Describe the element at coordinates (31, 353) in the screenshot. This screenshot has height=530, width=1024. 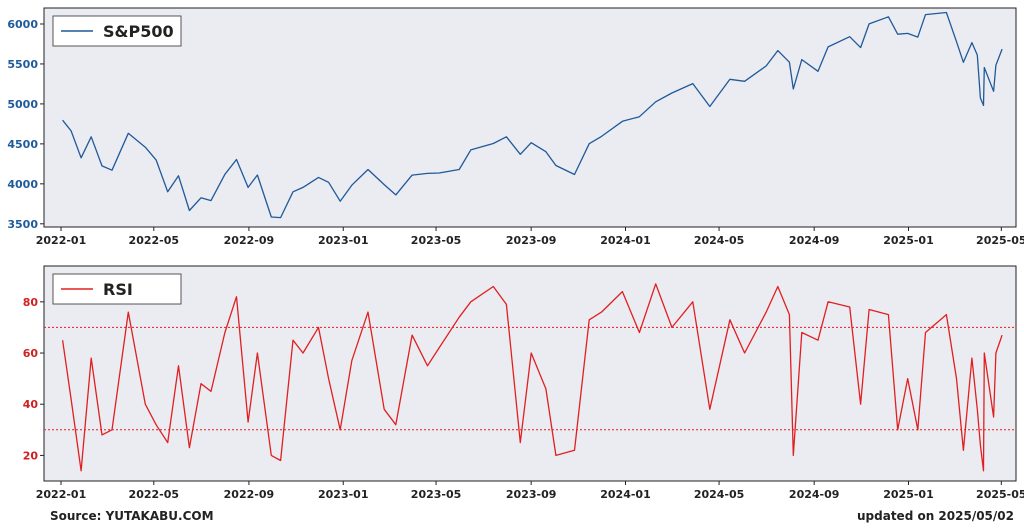
I see `ytick-label: 60` at that location.